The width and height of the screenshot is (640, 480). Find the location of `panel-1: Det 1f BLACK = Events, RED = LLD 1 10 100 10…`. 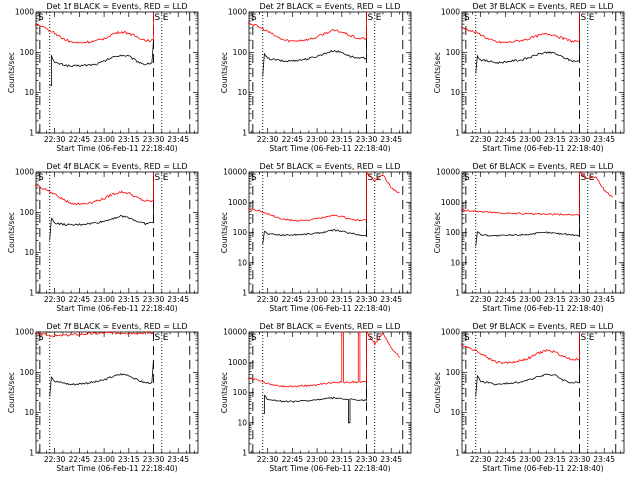

panel-1: Det 1f BLACK = Events, RED = LLD 1 10 100 10… is located at coordinates (103, 77).